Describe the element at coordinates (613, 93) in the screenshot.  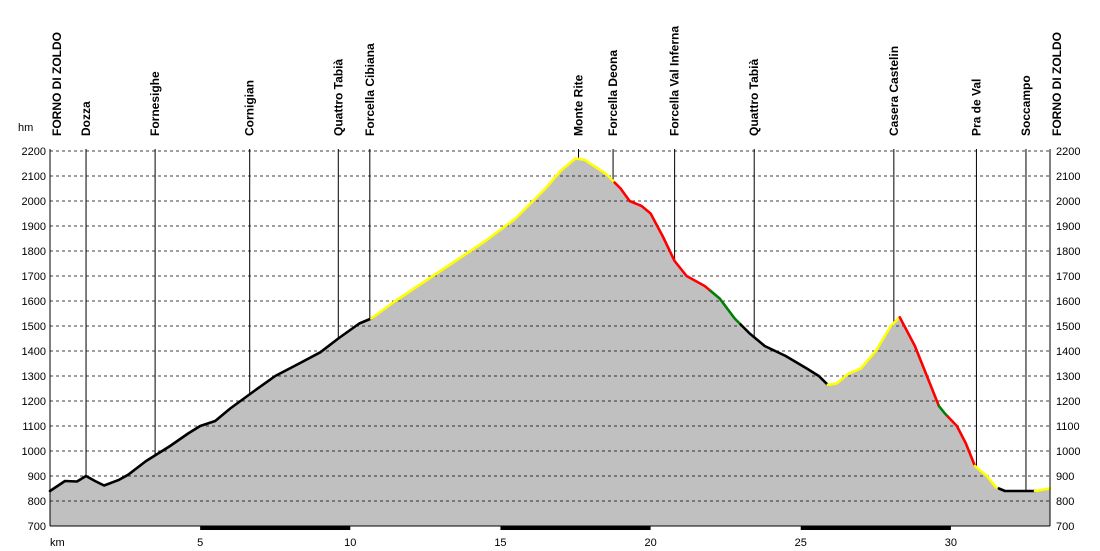
I see `waypoint-label-7: Forcella Deona` at that location.